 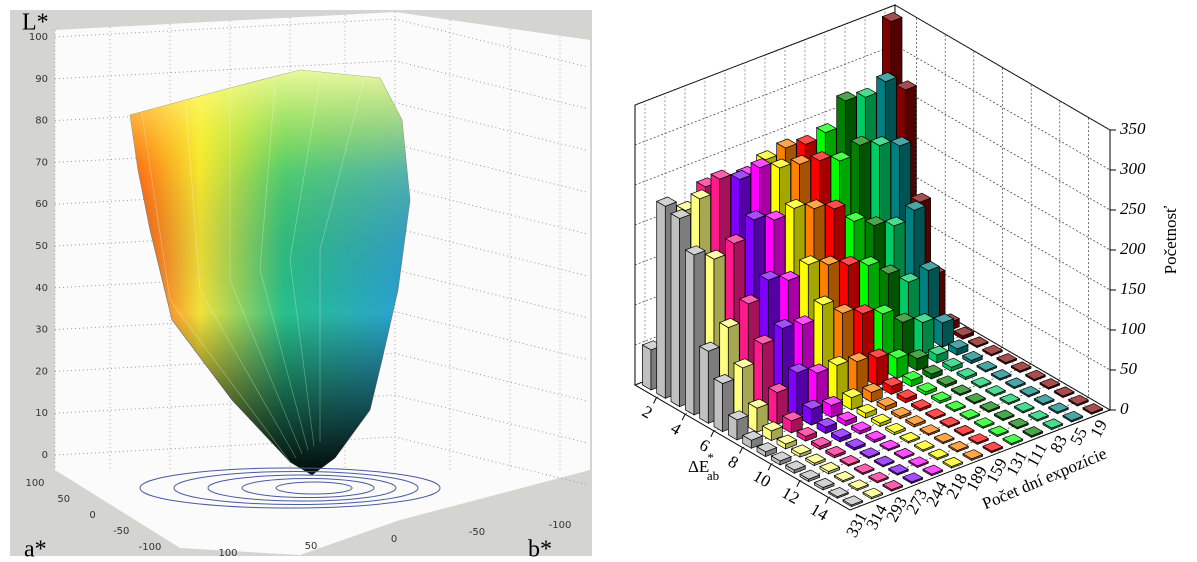 What do you see at coordinates (41, 413) in the screenshot?
I see `z-tick-label: 10` at bounding box center [41, 413].